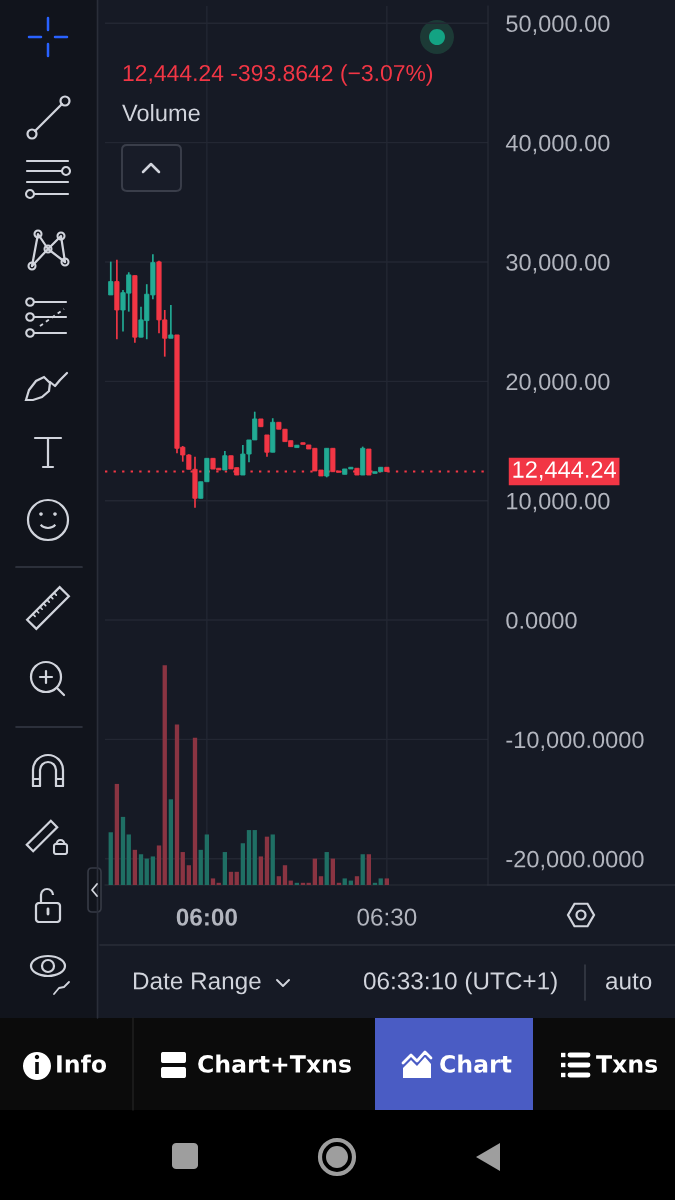 The width and height of the screenshot is (675, 1200). Describe the element at coordinates (161, 113) in the screenshot. I see `chart-title: Volume` at that location.